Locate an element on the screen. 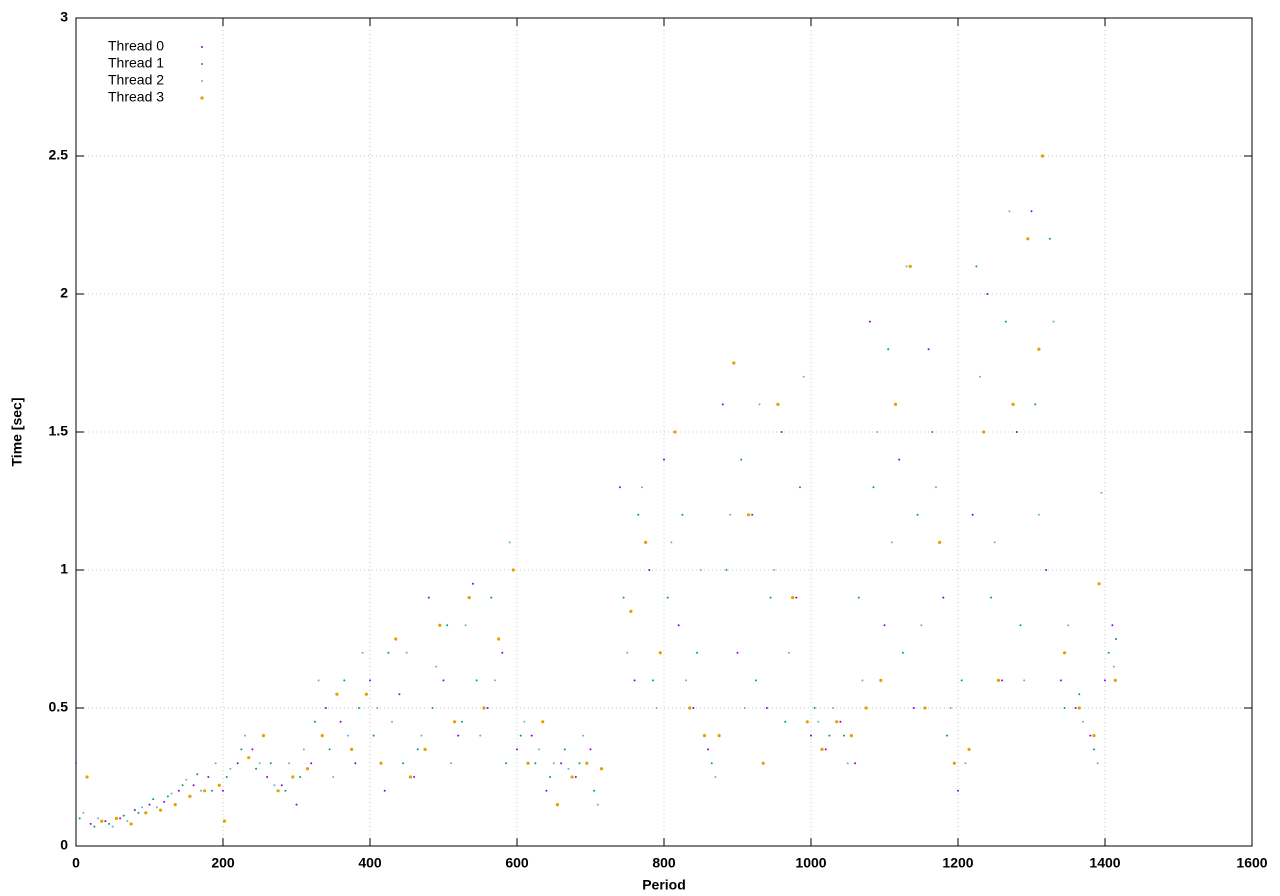 This screenshot has height=896, width=1280. y-tick-label: 1 is located at coordinates (64, 569).